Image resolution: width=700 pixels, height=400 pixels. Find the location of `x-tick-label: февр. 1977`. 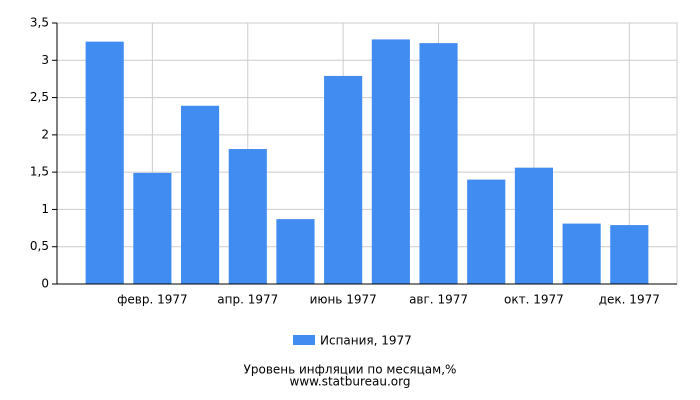

x-tick-label: февр. 1977 is located at coordinates (152, 300).